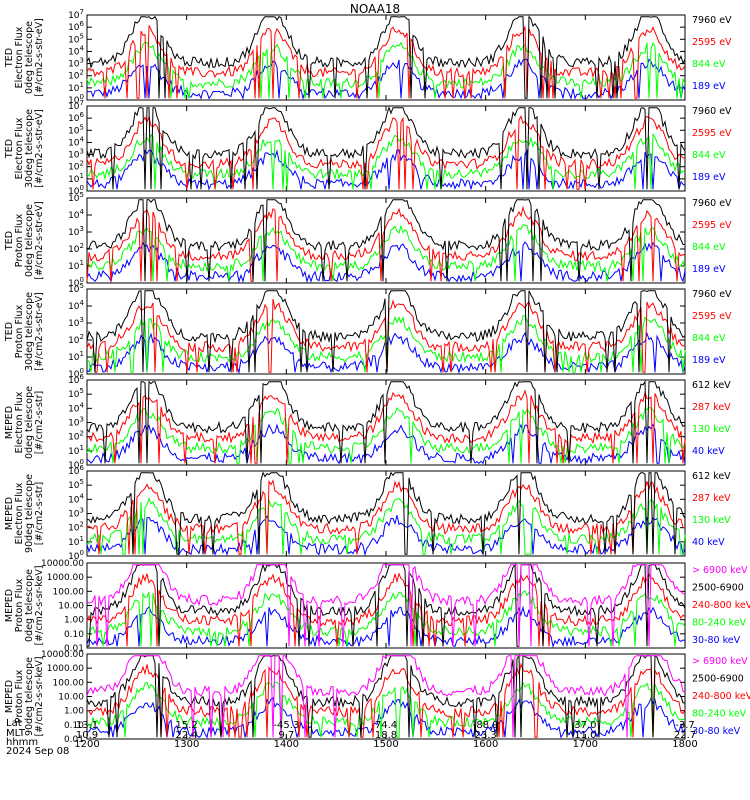 The height and width of the screenshot is (800, 750). Describe the element at coordinates (286, 744) in the screenshot. I see `x-tick-label-hhmm: 1400` at that location.